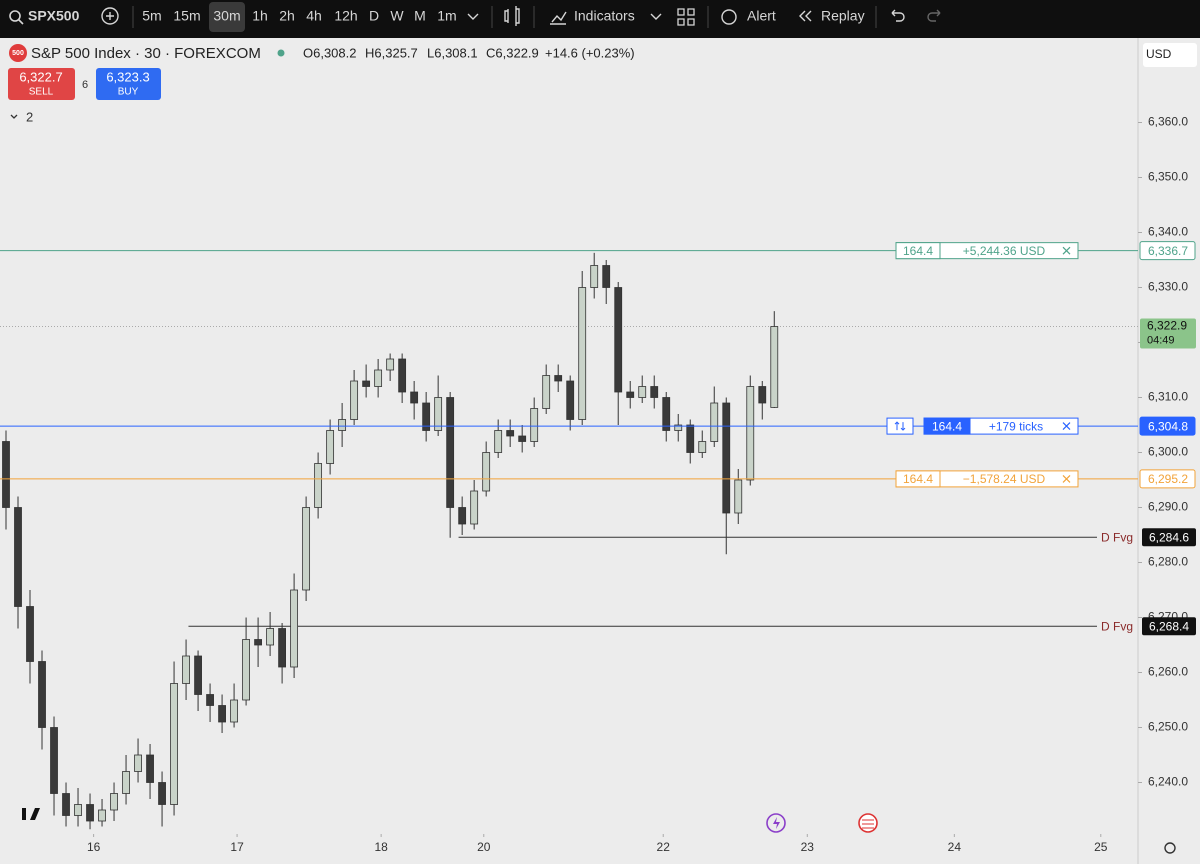  What do you see at coordinates (1169, 537) in the screenshot?
I see `fvg-price: 6,284.6` at bounding box center [1169, 537].